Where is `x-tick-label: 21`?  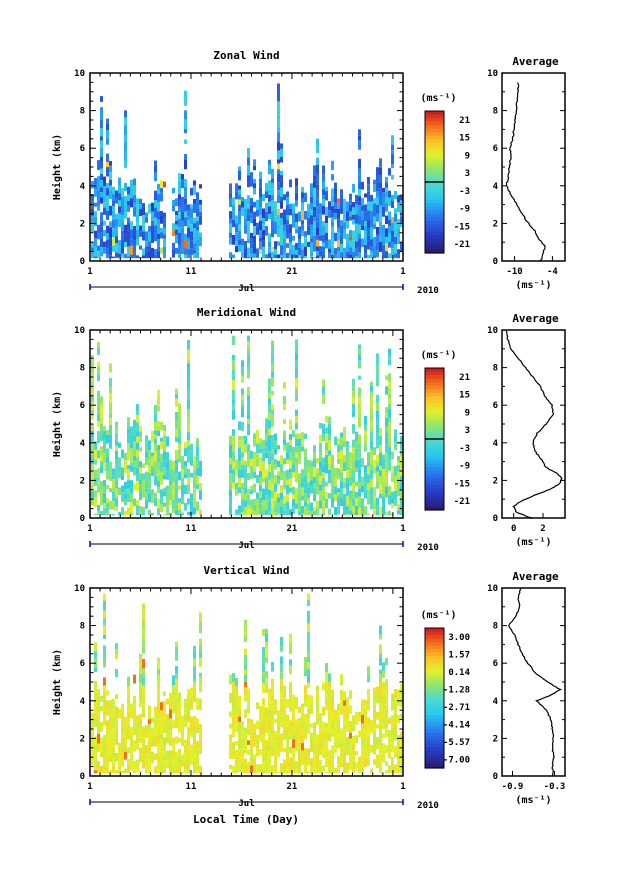 x-tick-label: 21 is located at coordinates (292, 529).